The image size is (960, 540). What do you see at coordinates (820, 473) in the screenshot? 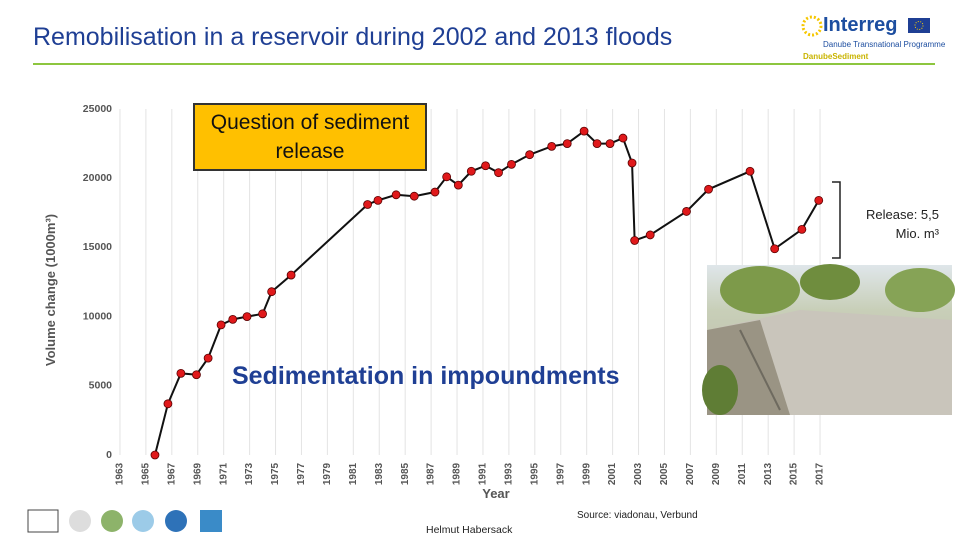
I see `x-tick-label: 2017` at bounding box center [820, 473].